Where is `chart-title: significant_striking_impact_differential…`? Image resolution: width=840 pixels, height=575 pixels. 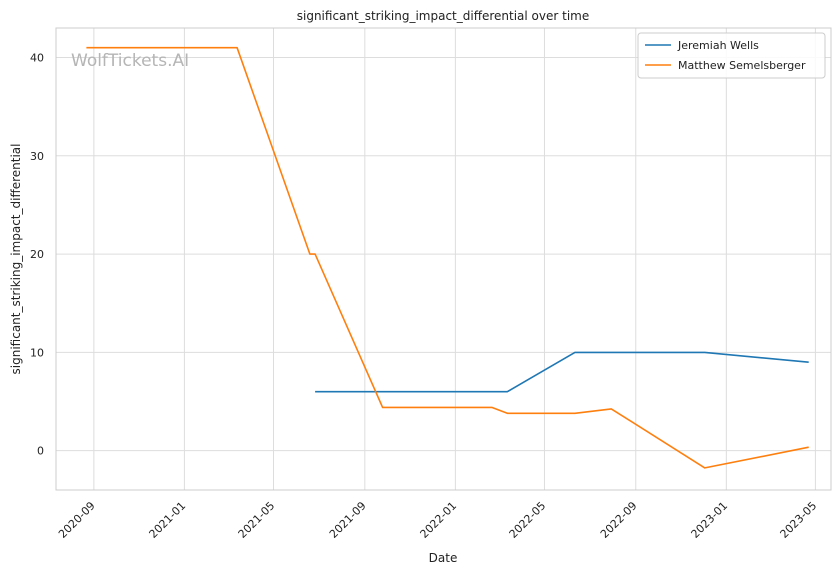
chart-title: significant_striking_impact_differential… is located at coordinates (443, 16).